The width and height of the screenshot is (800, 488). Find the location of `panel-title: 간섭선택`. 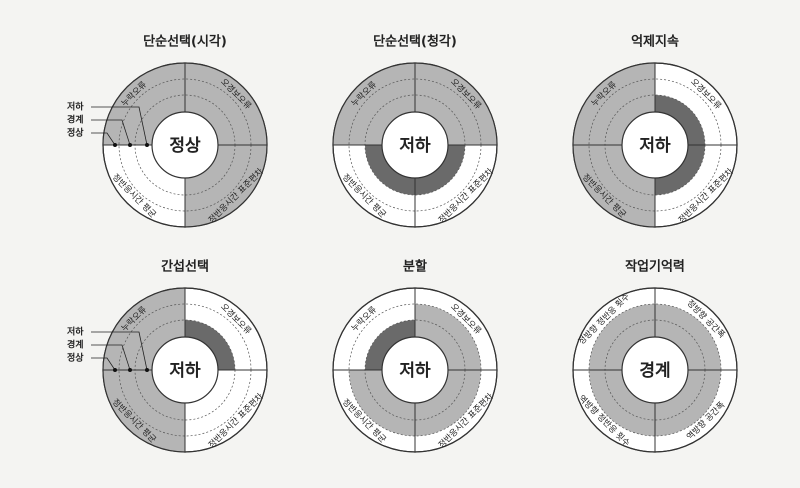

panel-title: 간섭선택 is located at coordinates (185, 267).